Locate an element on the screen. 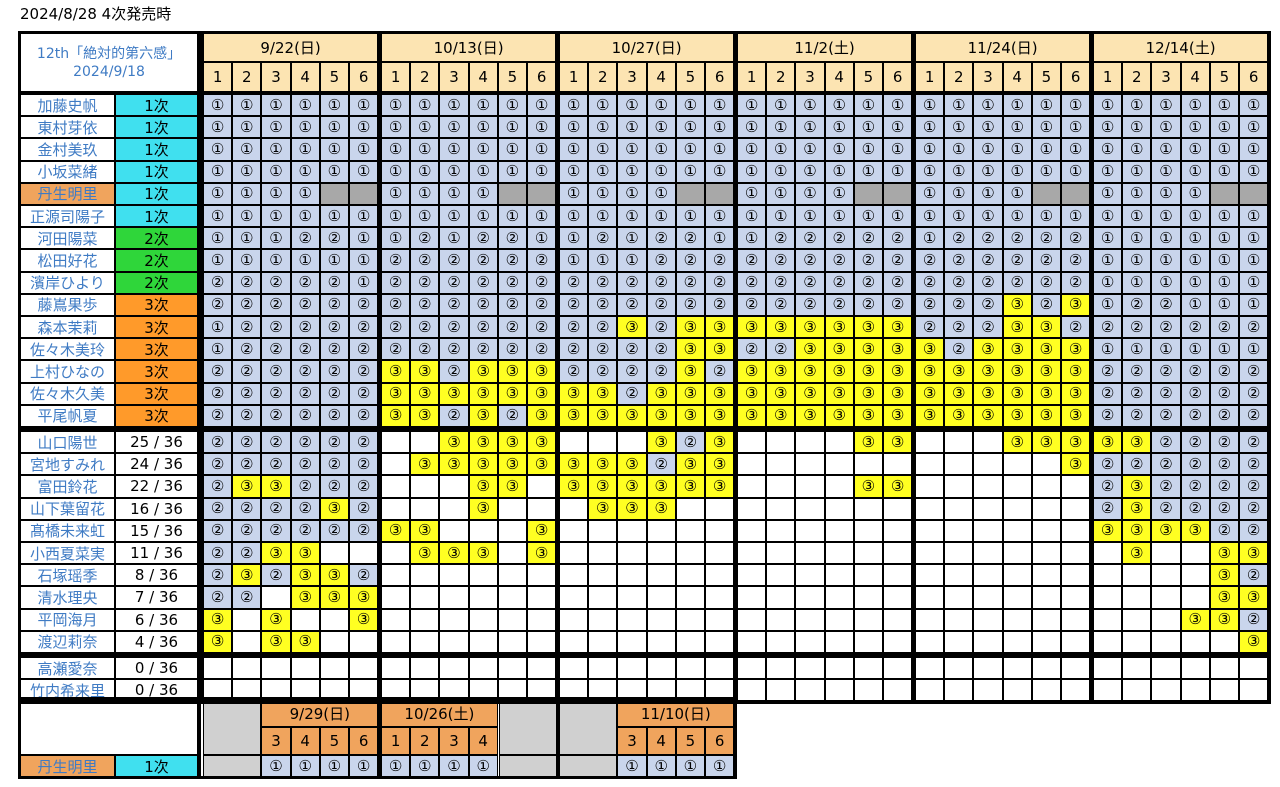 The image size is (1280, 787). member-name: 金村美玖 is located at coordinates (67, 149).